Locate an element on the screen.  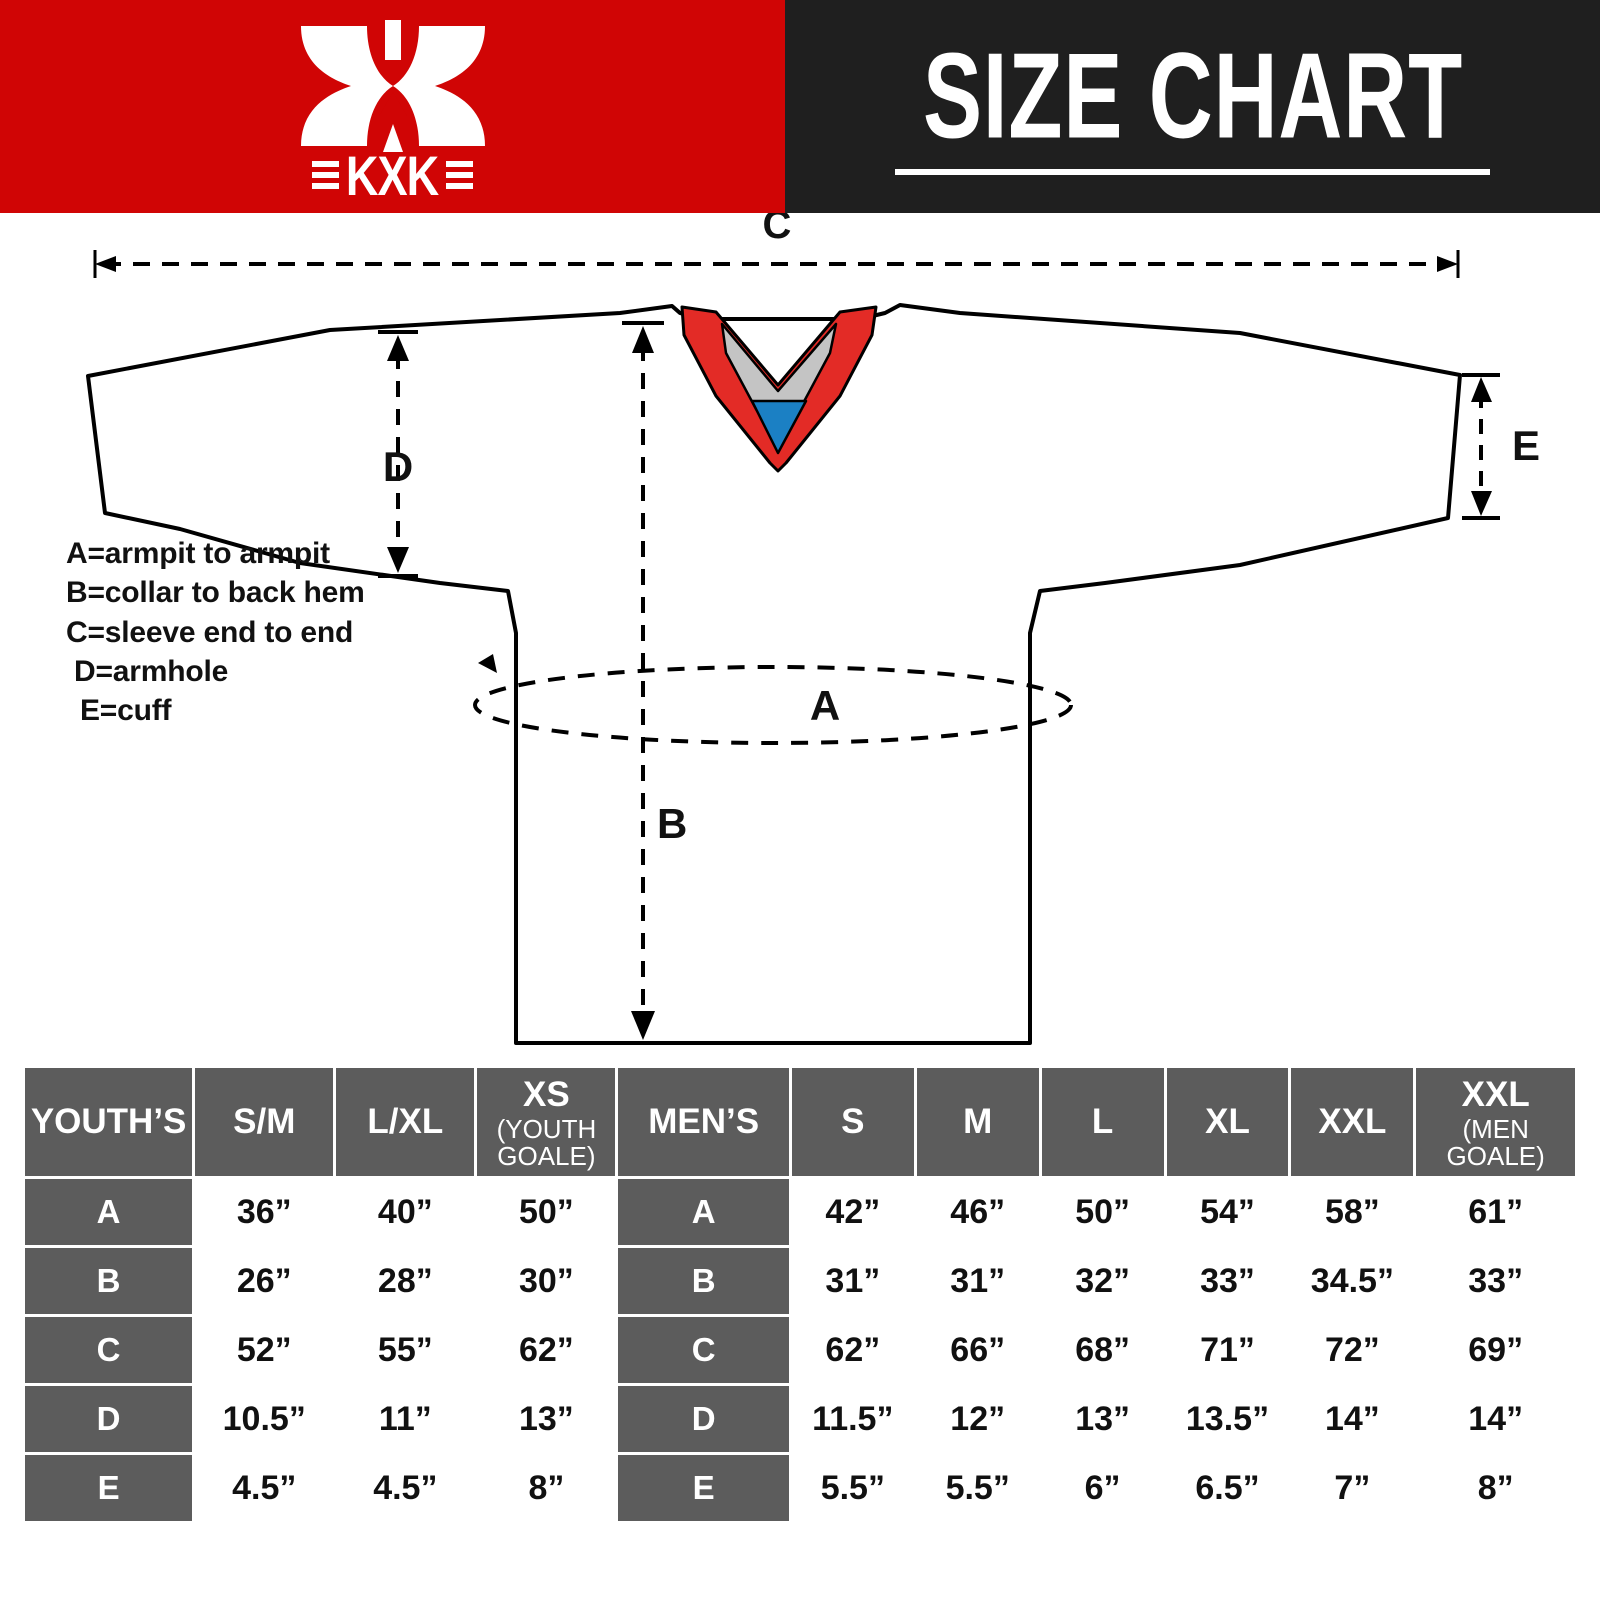
logo-bars-right-icon is located at coordinates (459, 175).